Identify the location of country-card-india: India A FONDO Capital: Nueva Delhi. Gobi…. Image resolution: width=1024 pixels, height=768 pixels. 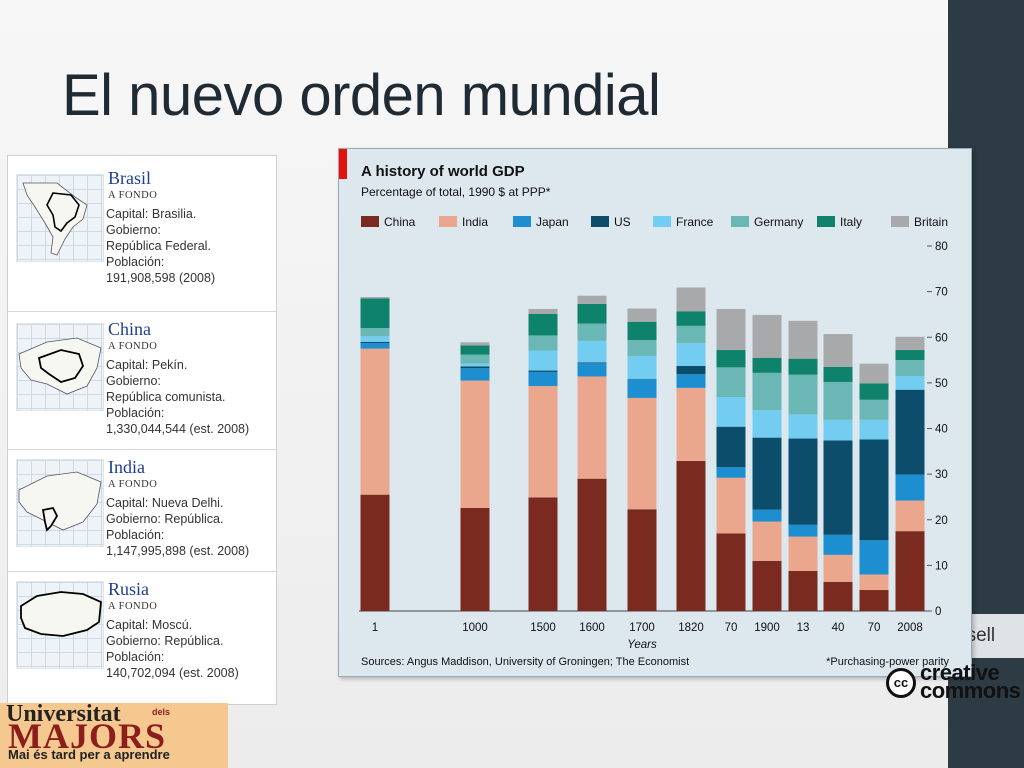
(142, 510).